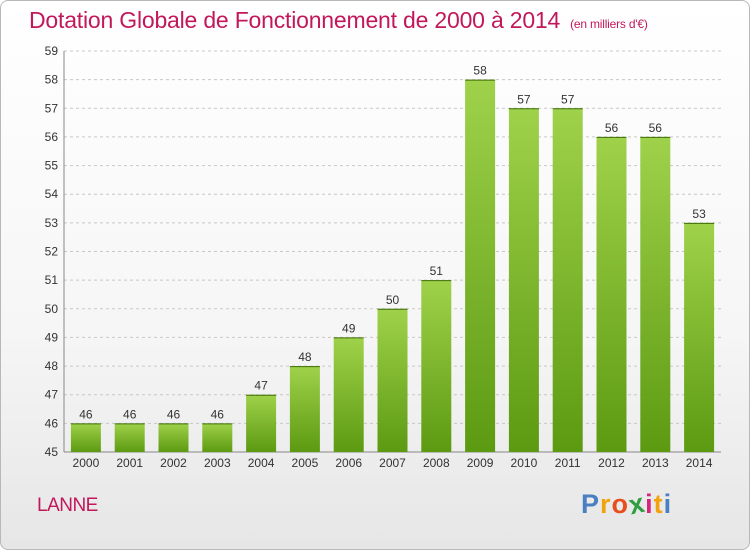 The height and width of the screenshot is (550, 750). What do you see at coordinates (52, 423) in the screenshot?
I see `y-tick-label: 46` at bounding box center [52, 423].